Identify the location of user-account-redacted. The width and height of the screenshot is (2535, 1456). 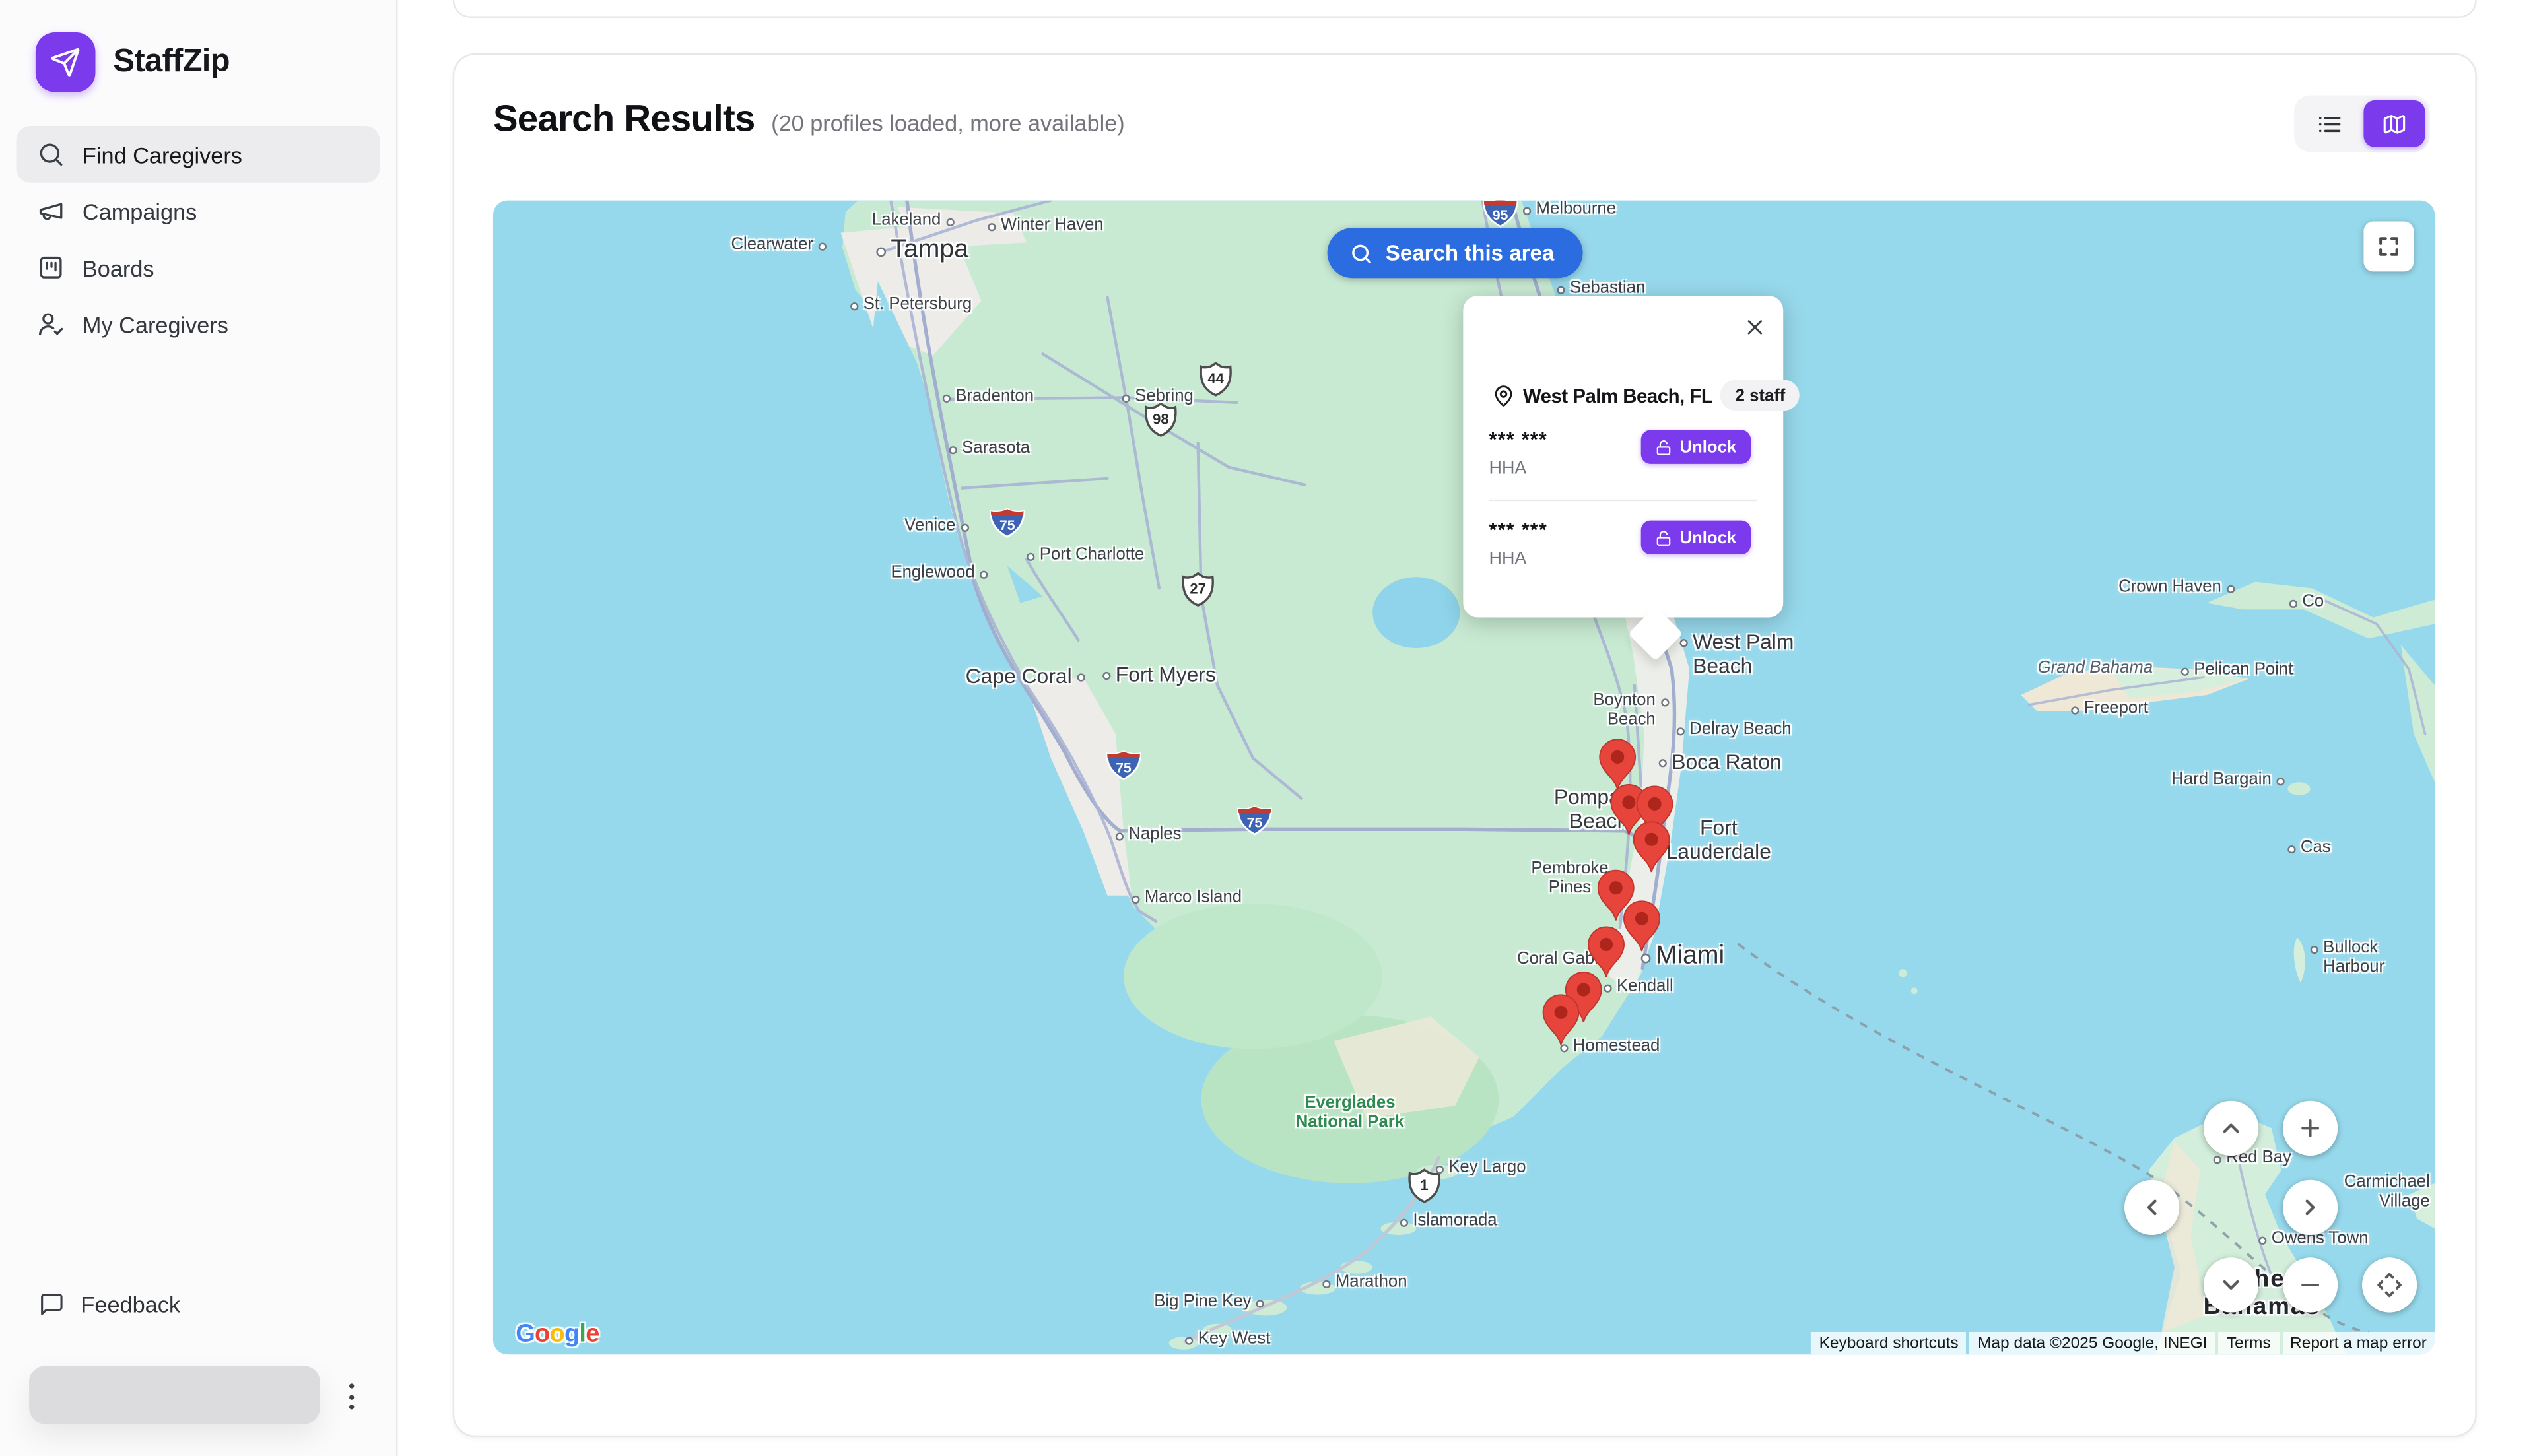
(174, 1395).